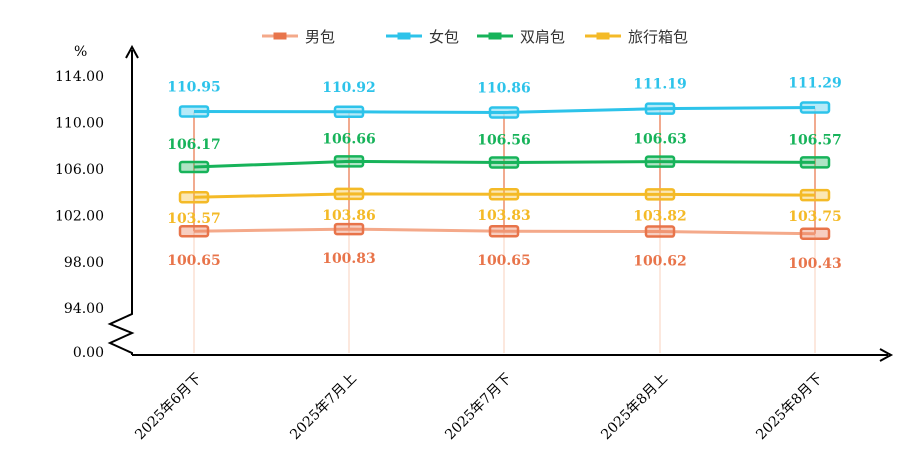 The width and height of the screenshot is (917, 476). Describe the element at coordinates (79, 217) in the screenshot. I see `y-tick-label: 102.00` at that location.